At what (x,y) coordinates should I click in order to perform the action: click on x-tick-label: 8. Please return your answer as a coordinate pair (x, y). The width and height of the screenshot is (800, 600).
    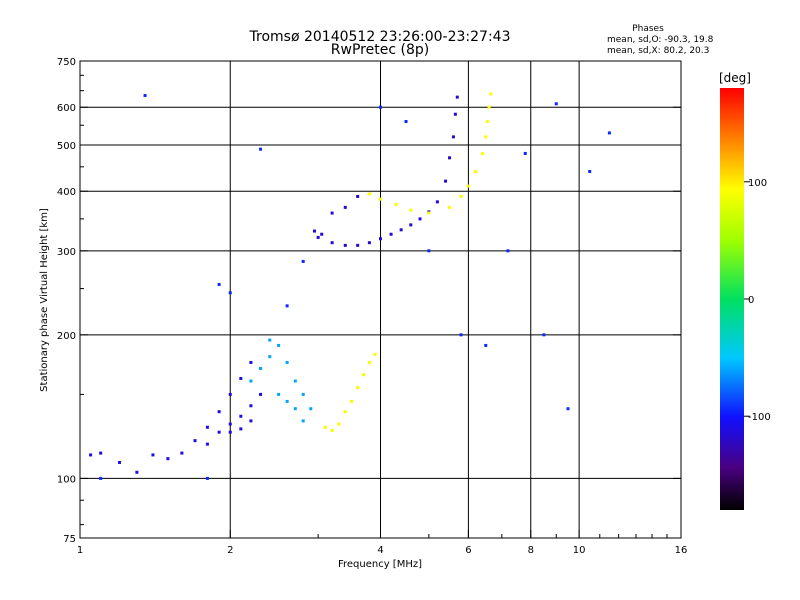
    Looking at the image, I should click on (531, 550).